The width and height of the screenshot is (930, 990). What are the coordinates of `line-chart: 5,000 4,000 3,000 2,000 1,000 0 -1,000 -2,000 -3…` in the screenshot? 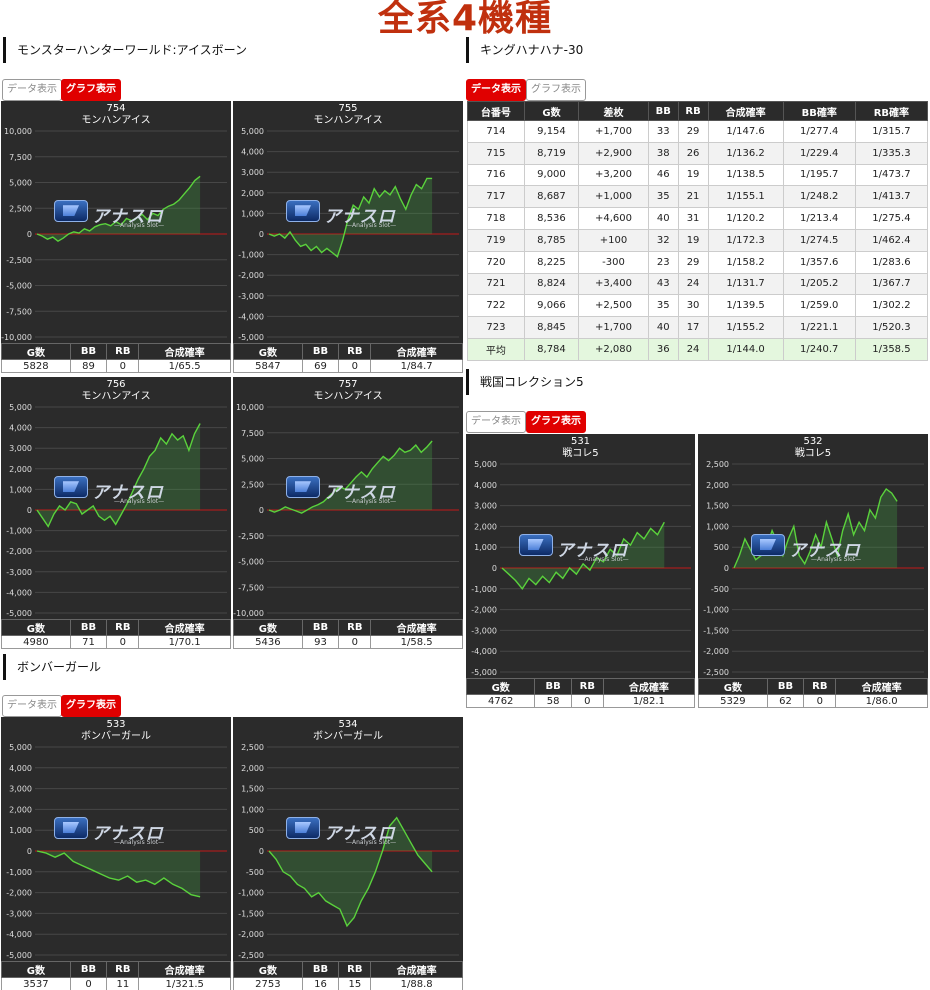 It's located at (116, 510).